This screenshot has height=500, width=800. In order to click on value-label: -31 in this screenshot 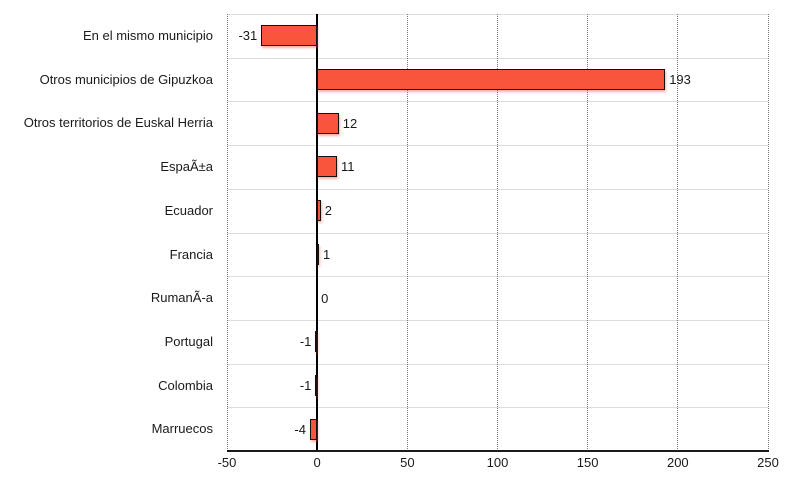, I will do `click(248, 36)`.